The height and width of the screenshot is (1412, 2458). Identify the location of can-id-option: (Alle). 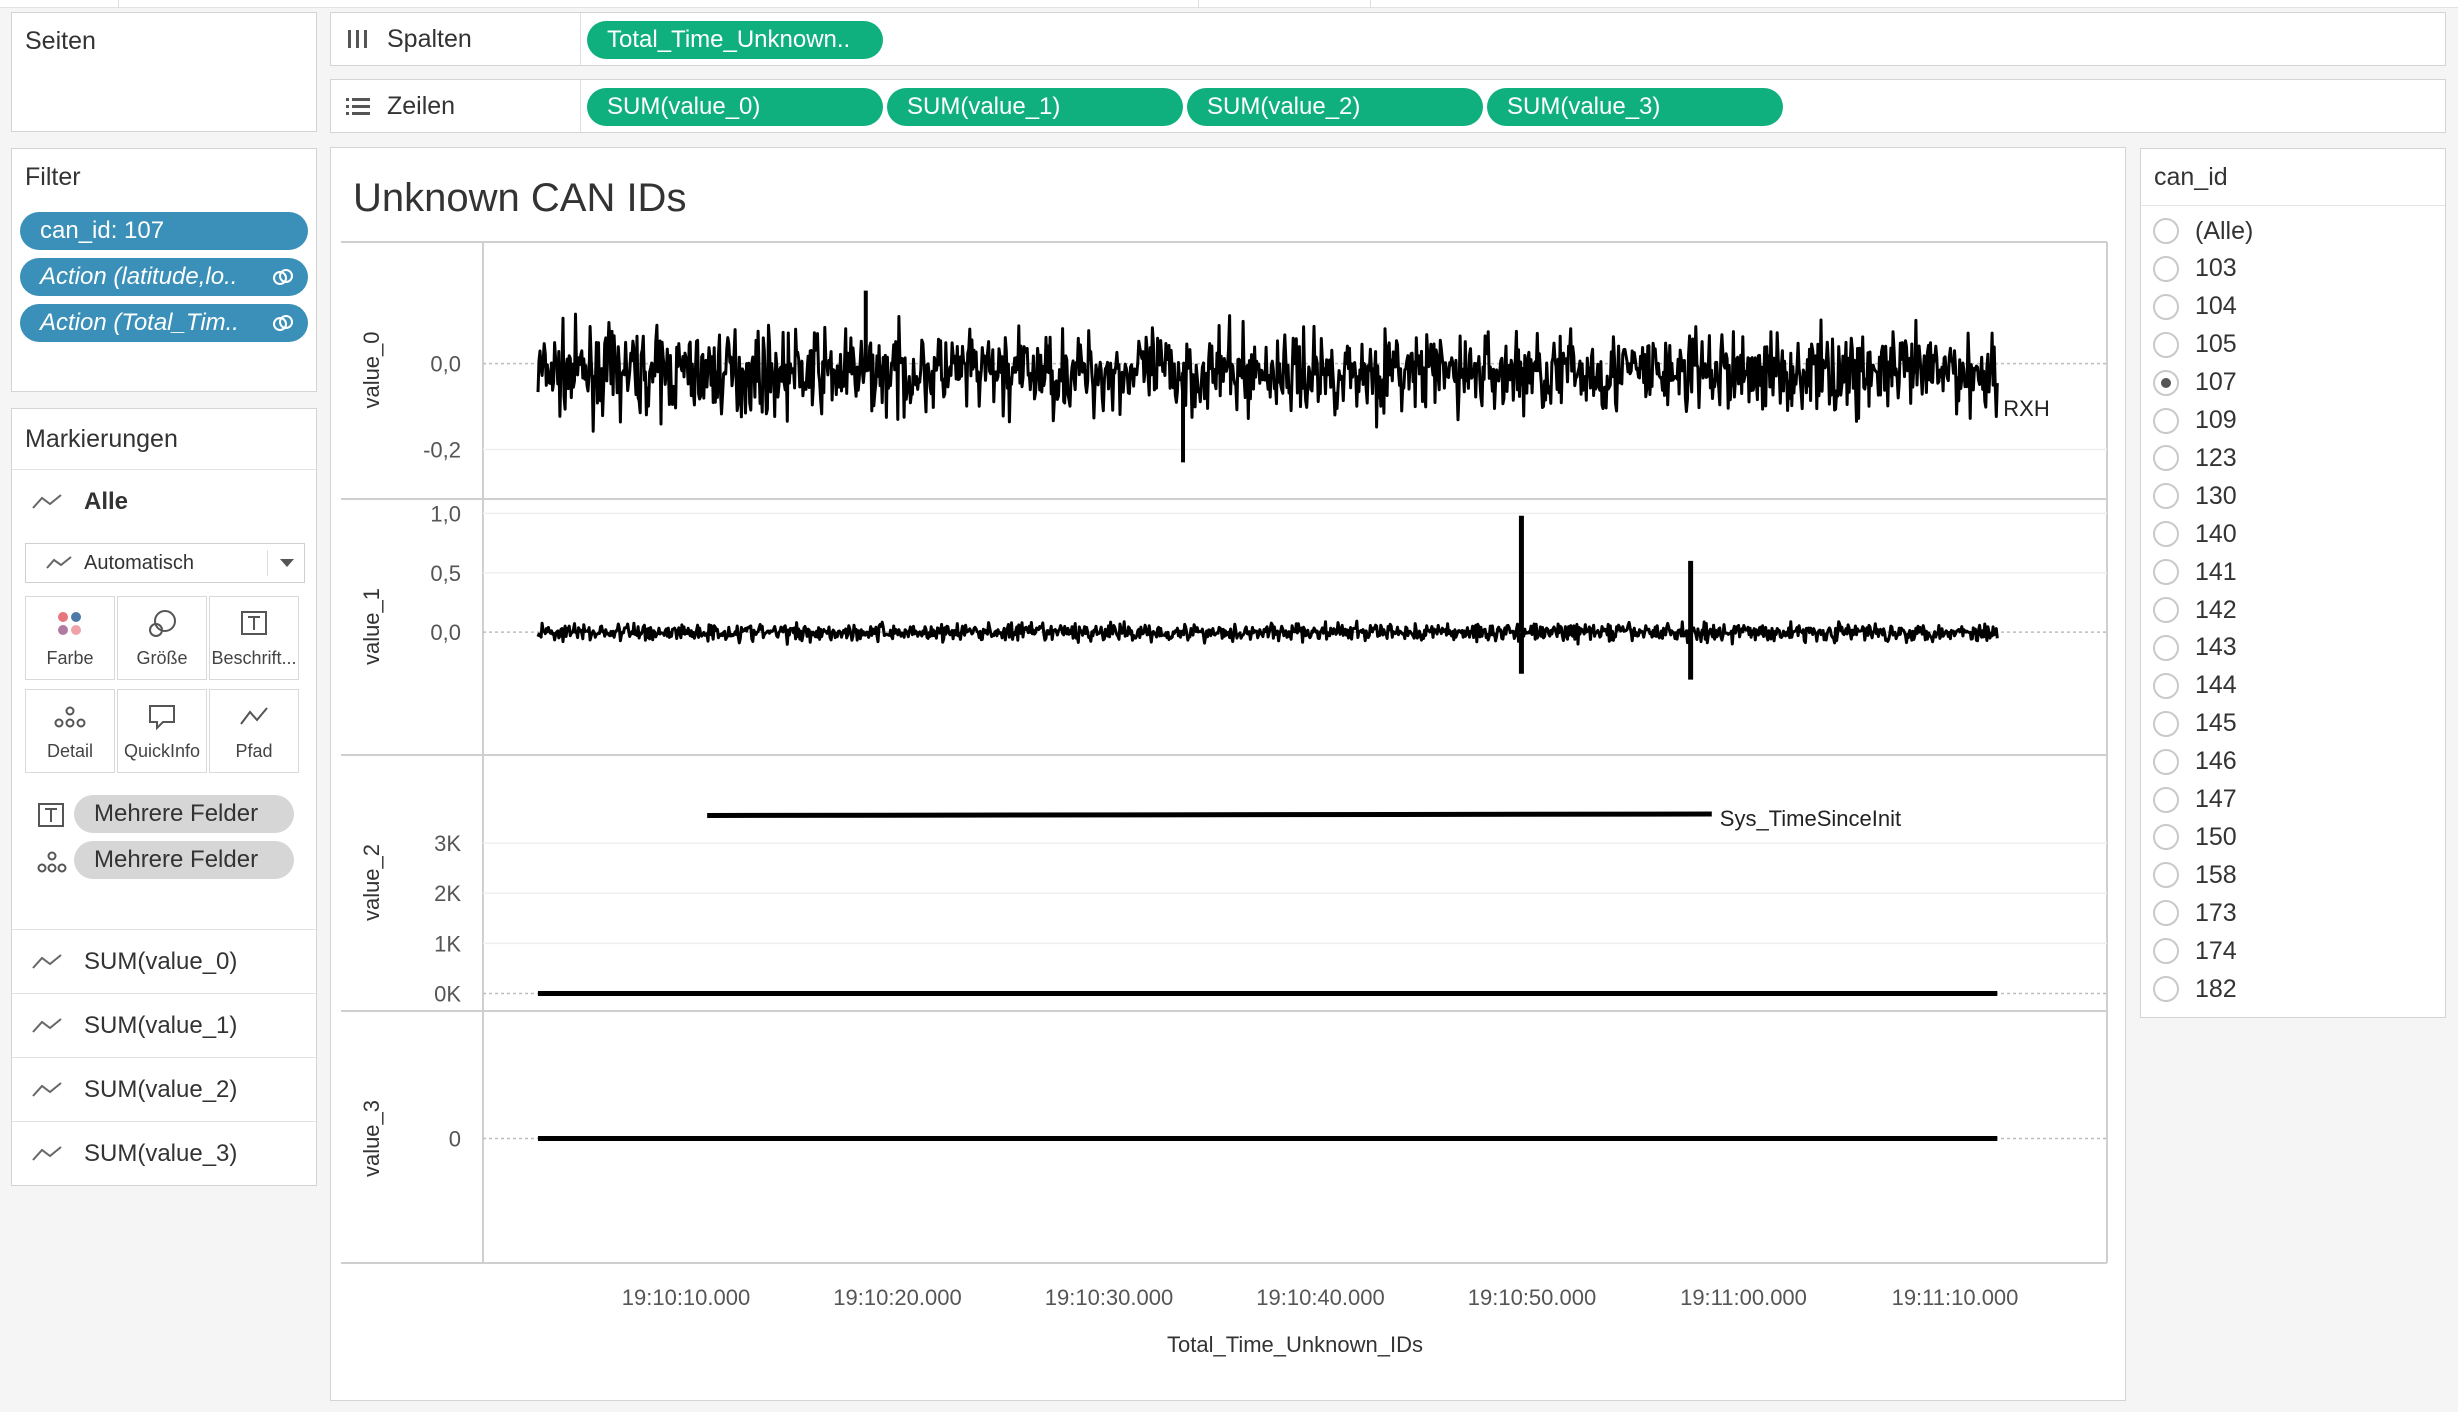
(2203, 231).